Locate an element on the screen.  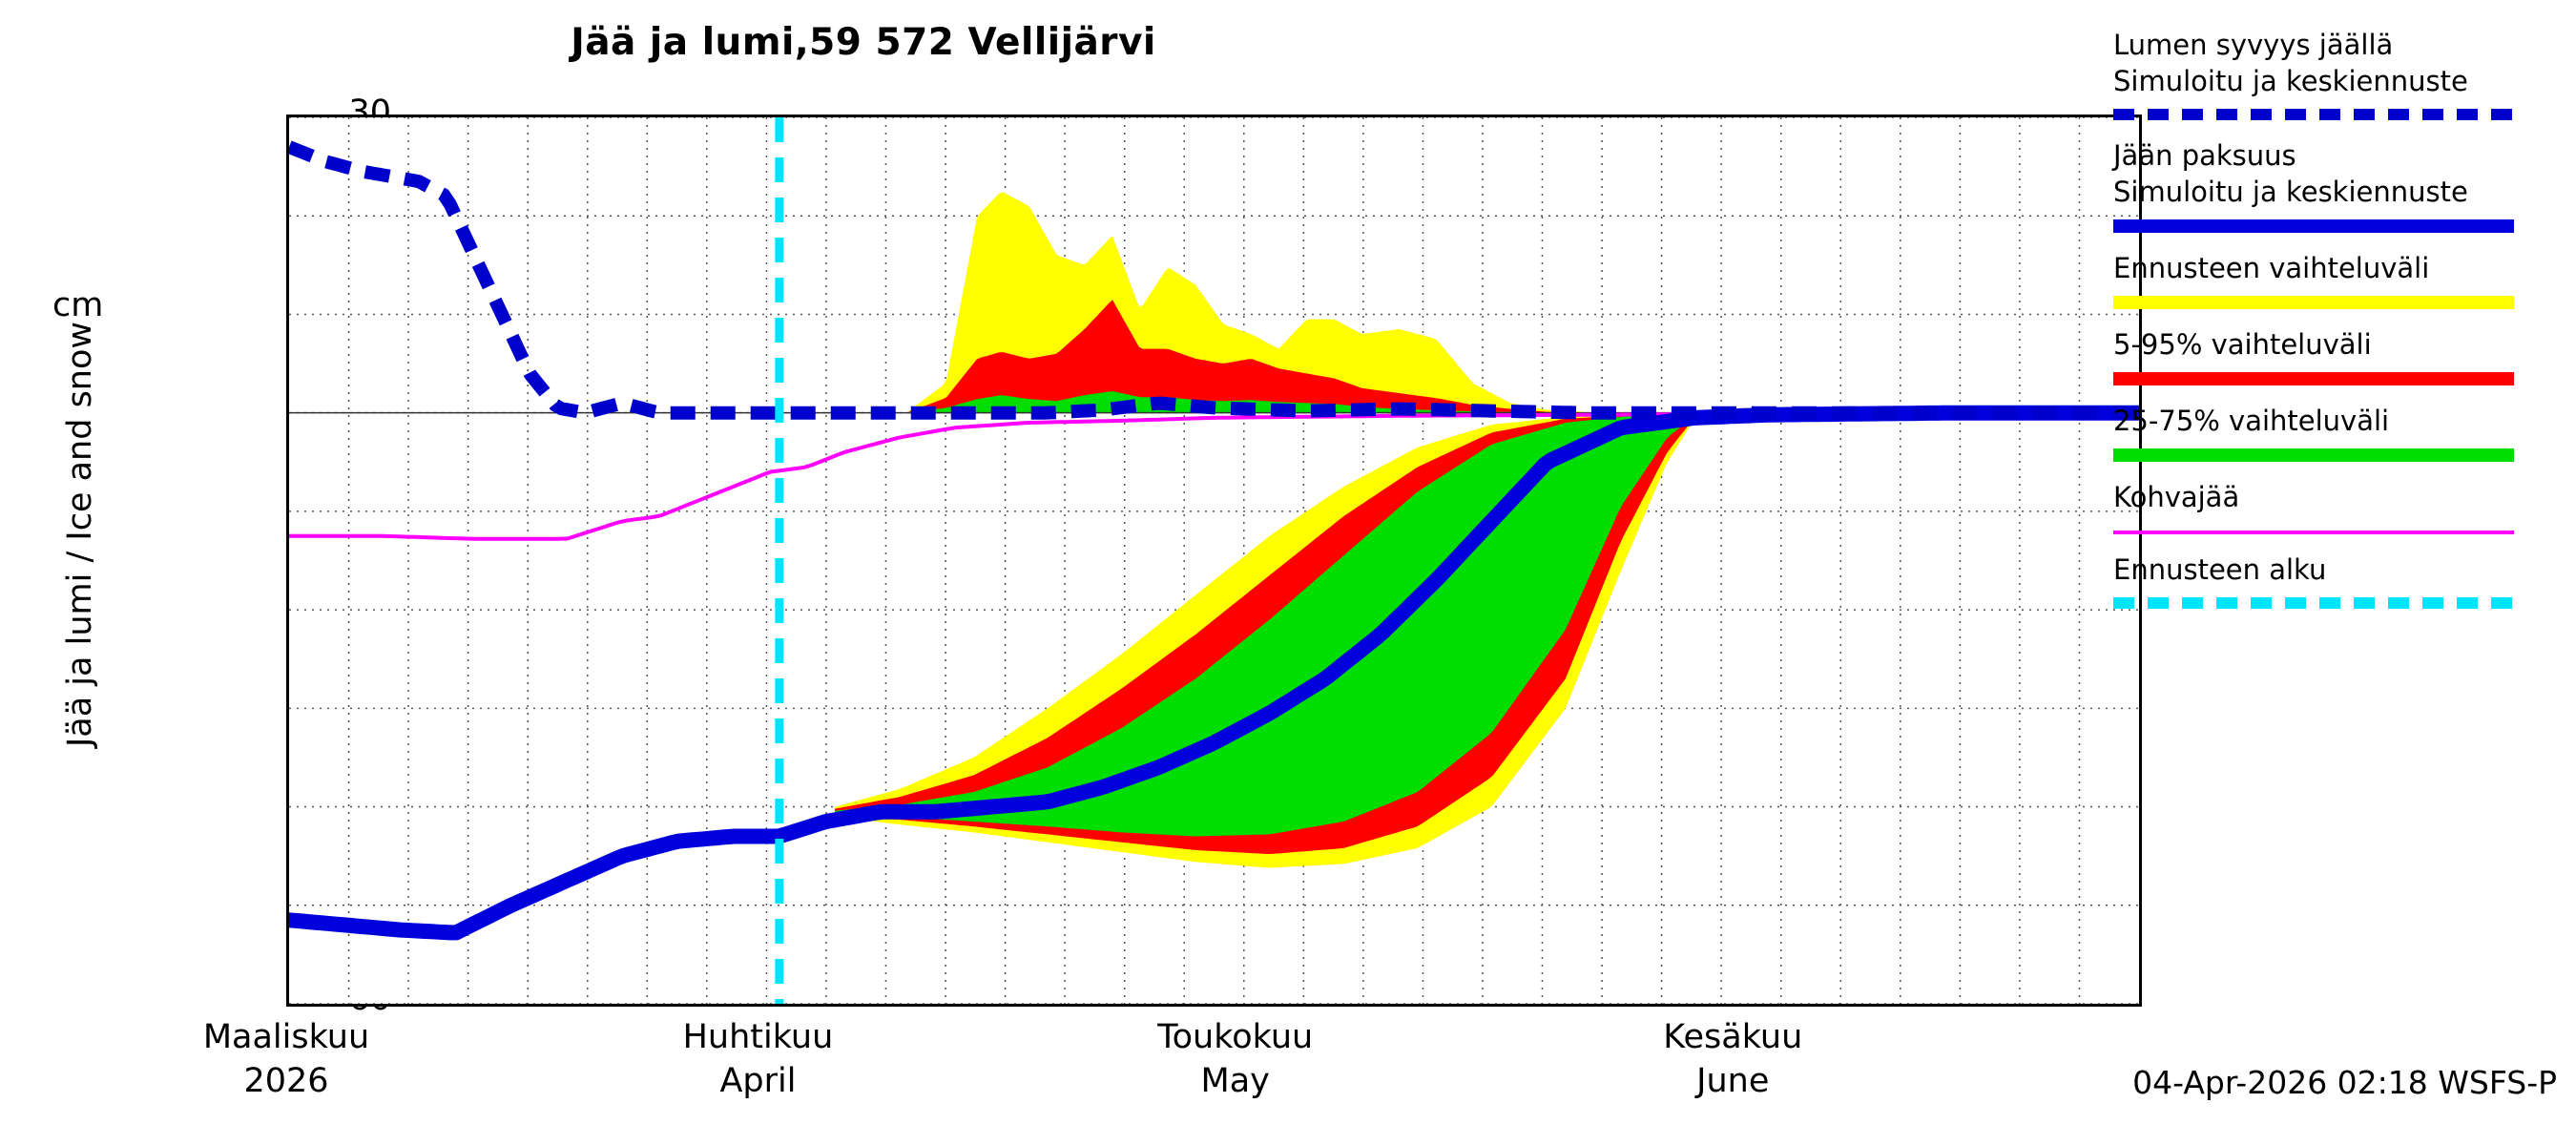
x-tick-label-fi: Huhtikuu is located at coordinates (758, 1037).